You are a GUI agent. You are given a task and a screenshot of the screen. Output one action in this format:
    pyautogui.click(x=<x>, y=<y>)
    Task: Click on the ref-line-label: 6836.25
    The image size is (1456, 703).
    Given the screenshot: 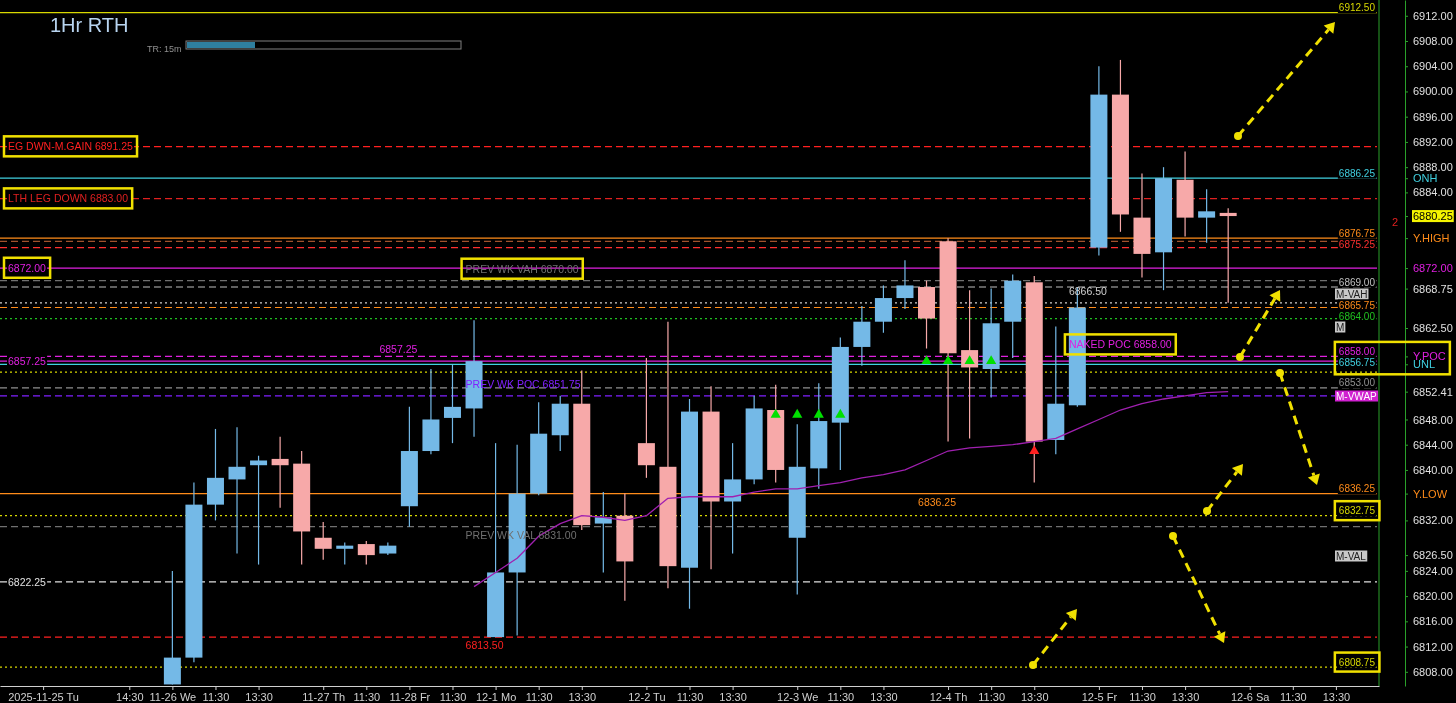 What is the action you would take?
    pyautogui.click(x=1357, y=489)
    